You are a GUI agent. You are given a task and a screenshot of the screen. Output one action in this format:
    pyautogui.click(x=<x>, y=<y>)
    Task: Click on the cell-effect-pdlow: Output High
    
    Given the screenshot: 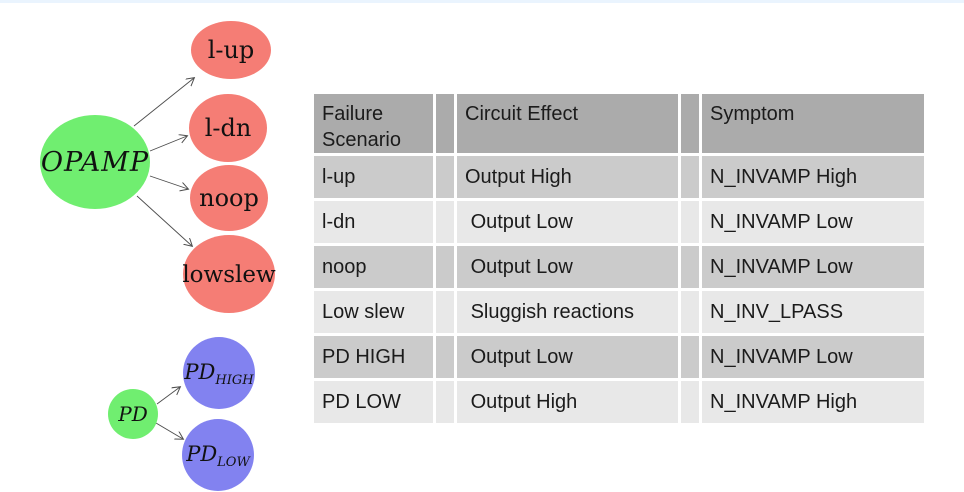 What is the action you would take?
    pyautogui.click(x=567, y=402)
    